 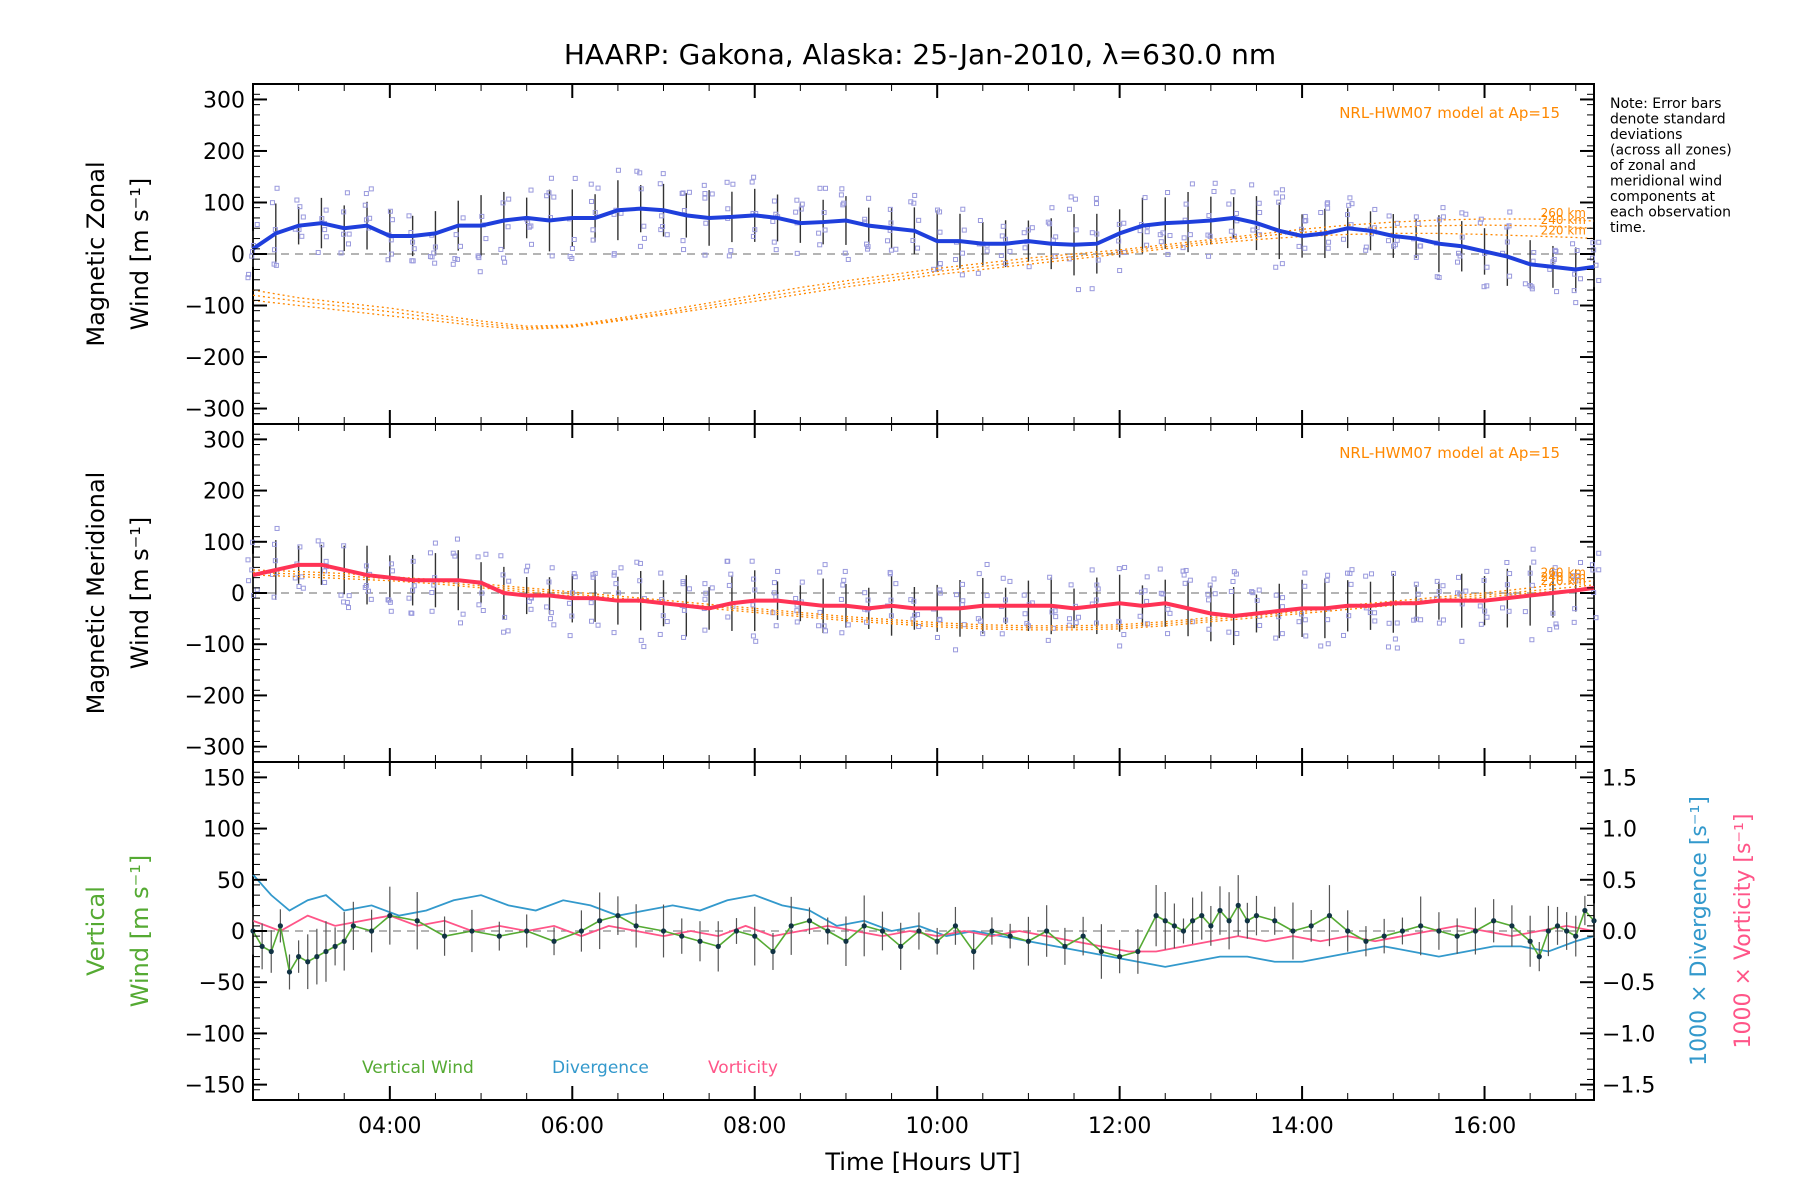 What do you see at coordinates (923, 932) in the screenshot?
I see `vertical-plot-layer` at bounding box center [923, 932].